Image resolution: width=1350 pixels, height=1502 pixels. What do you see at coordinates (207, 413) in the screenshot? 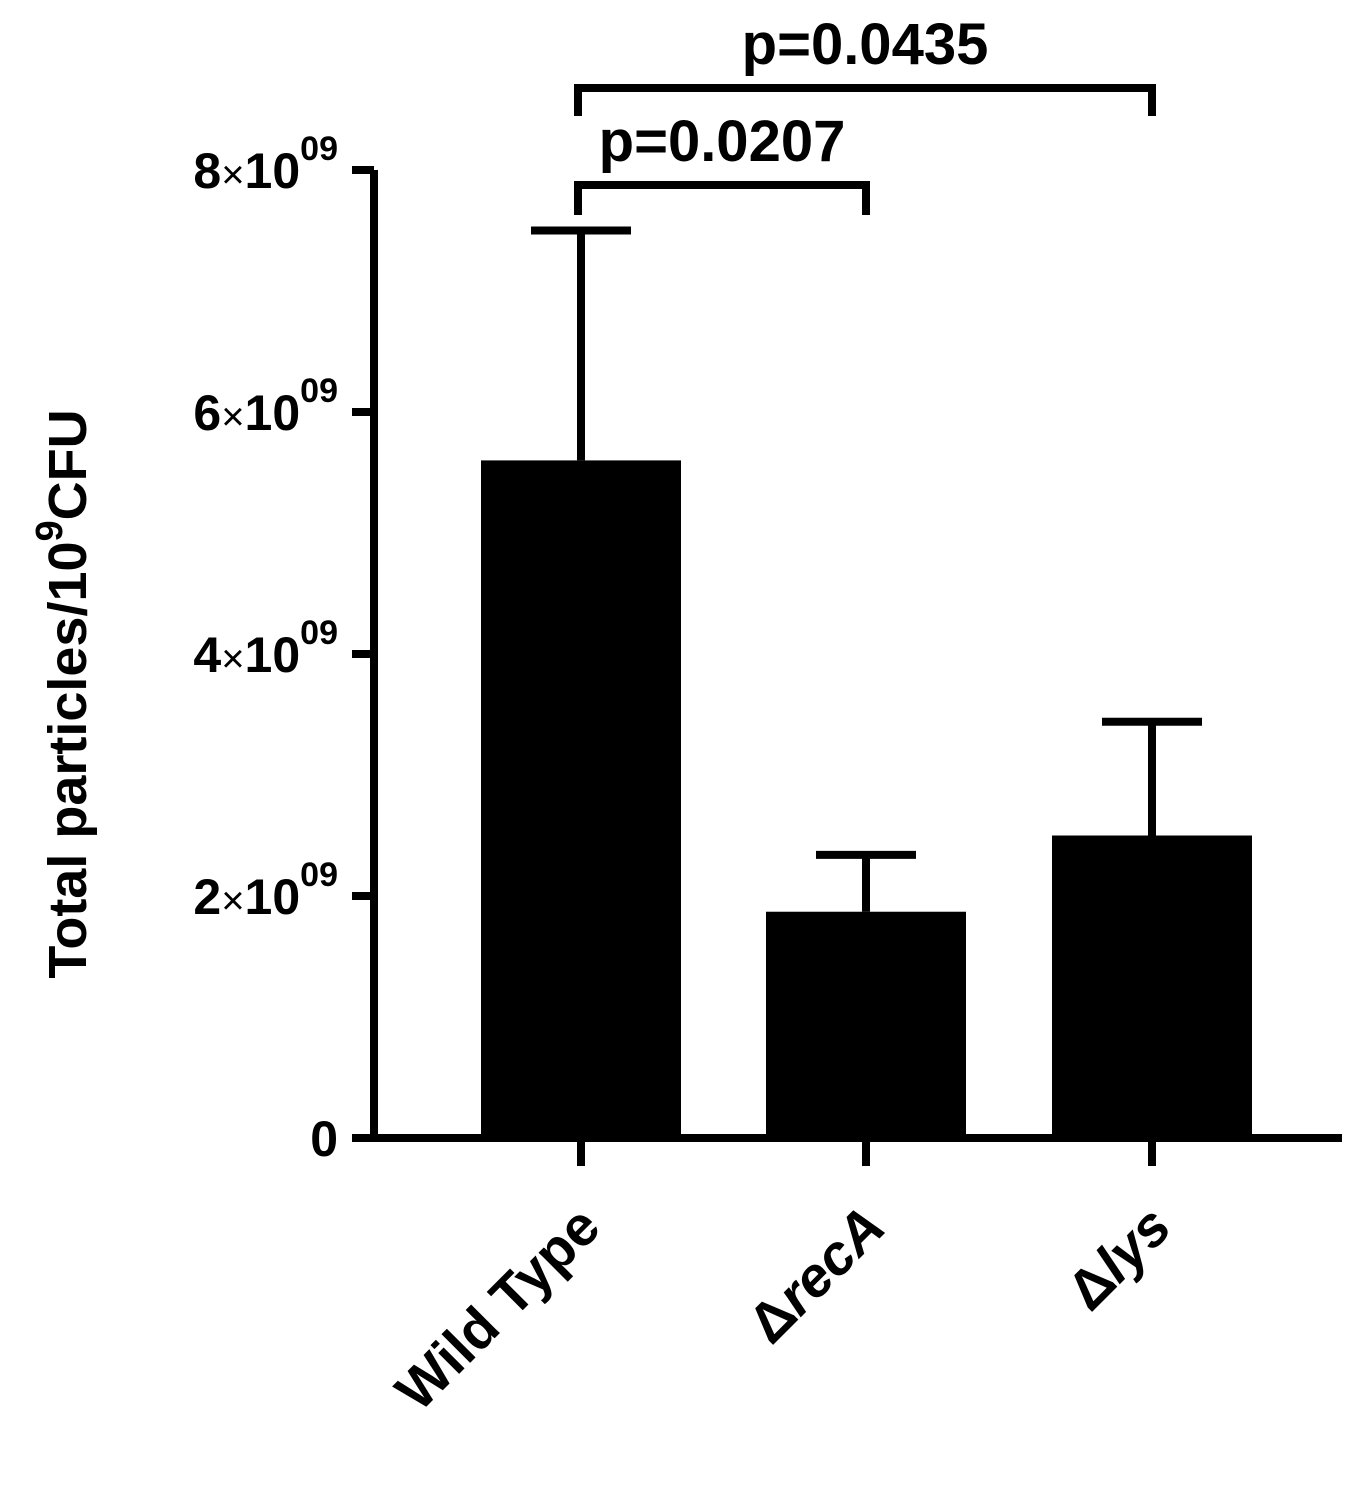
I see `y-tick-mantissa: 6` at bounding box center [207, 413].